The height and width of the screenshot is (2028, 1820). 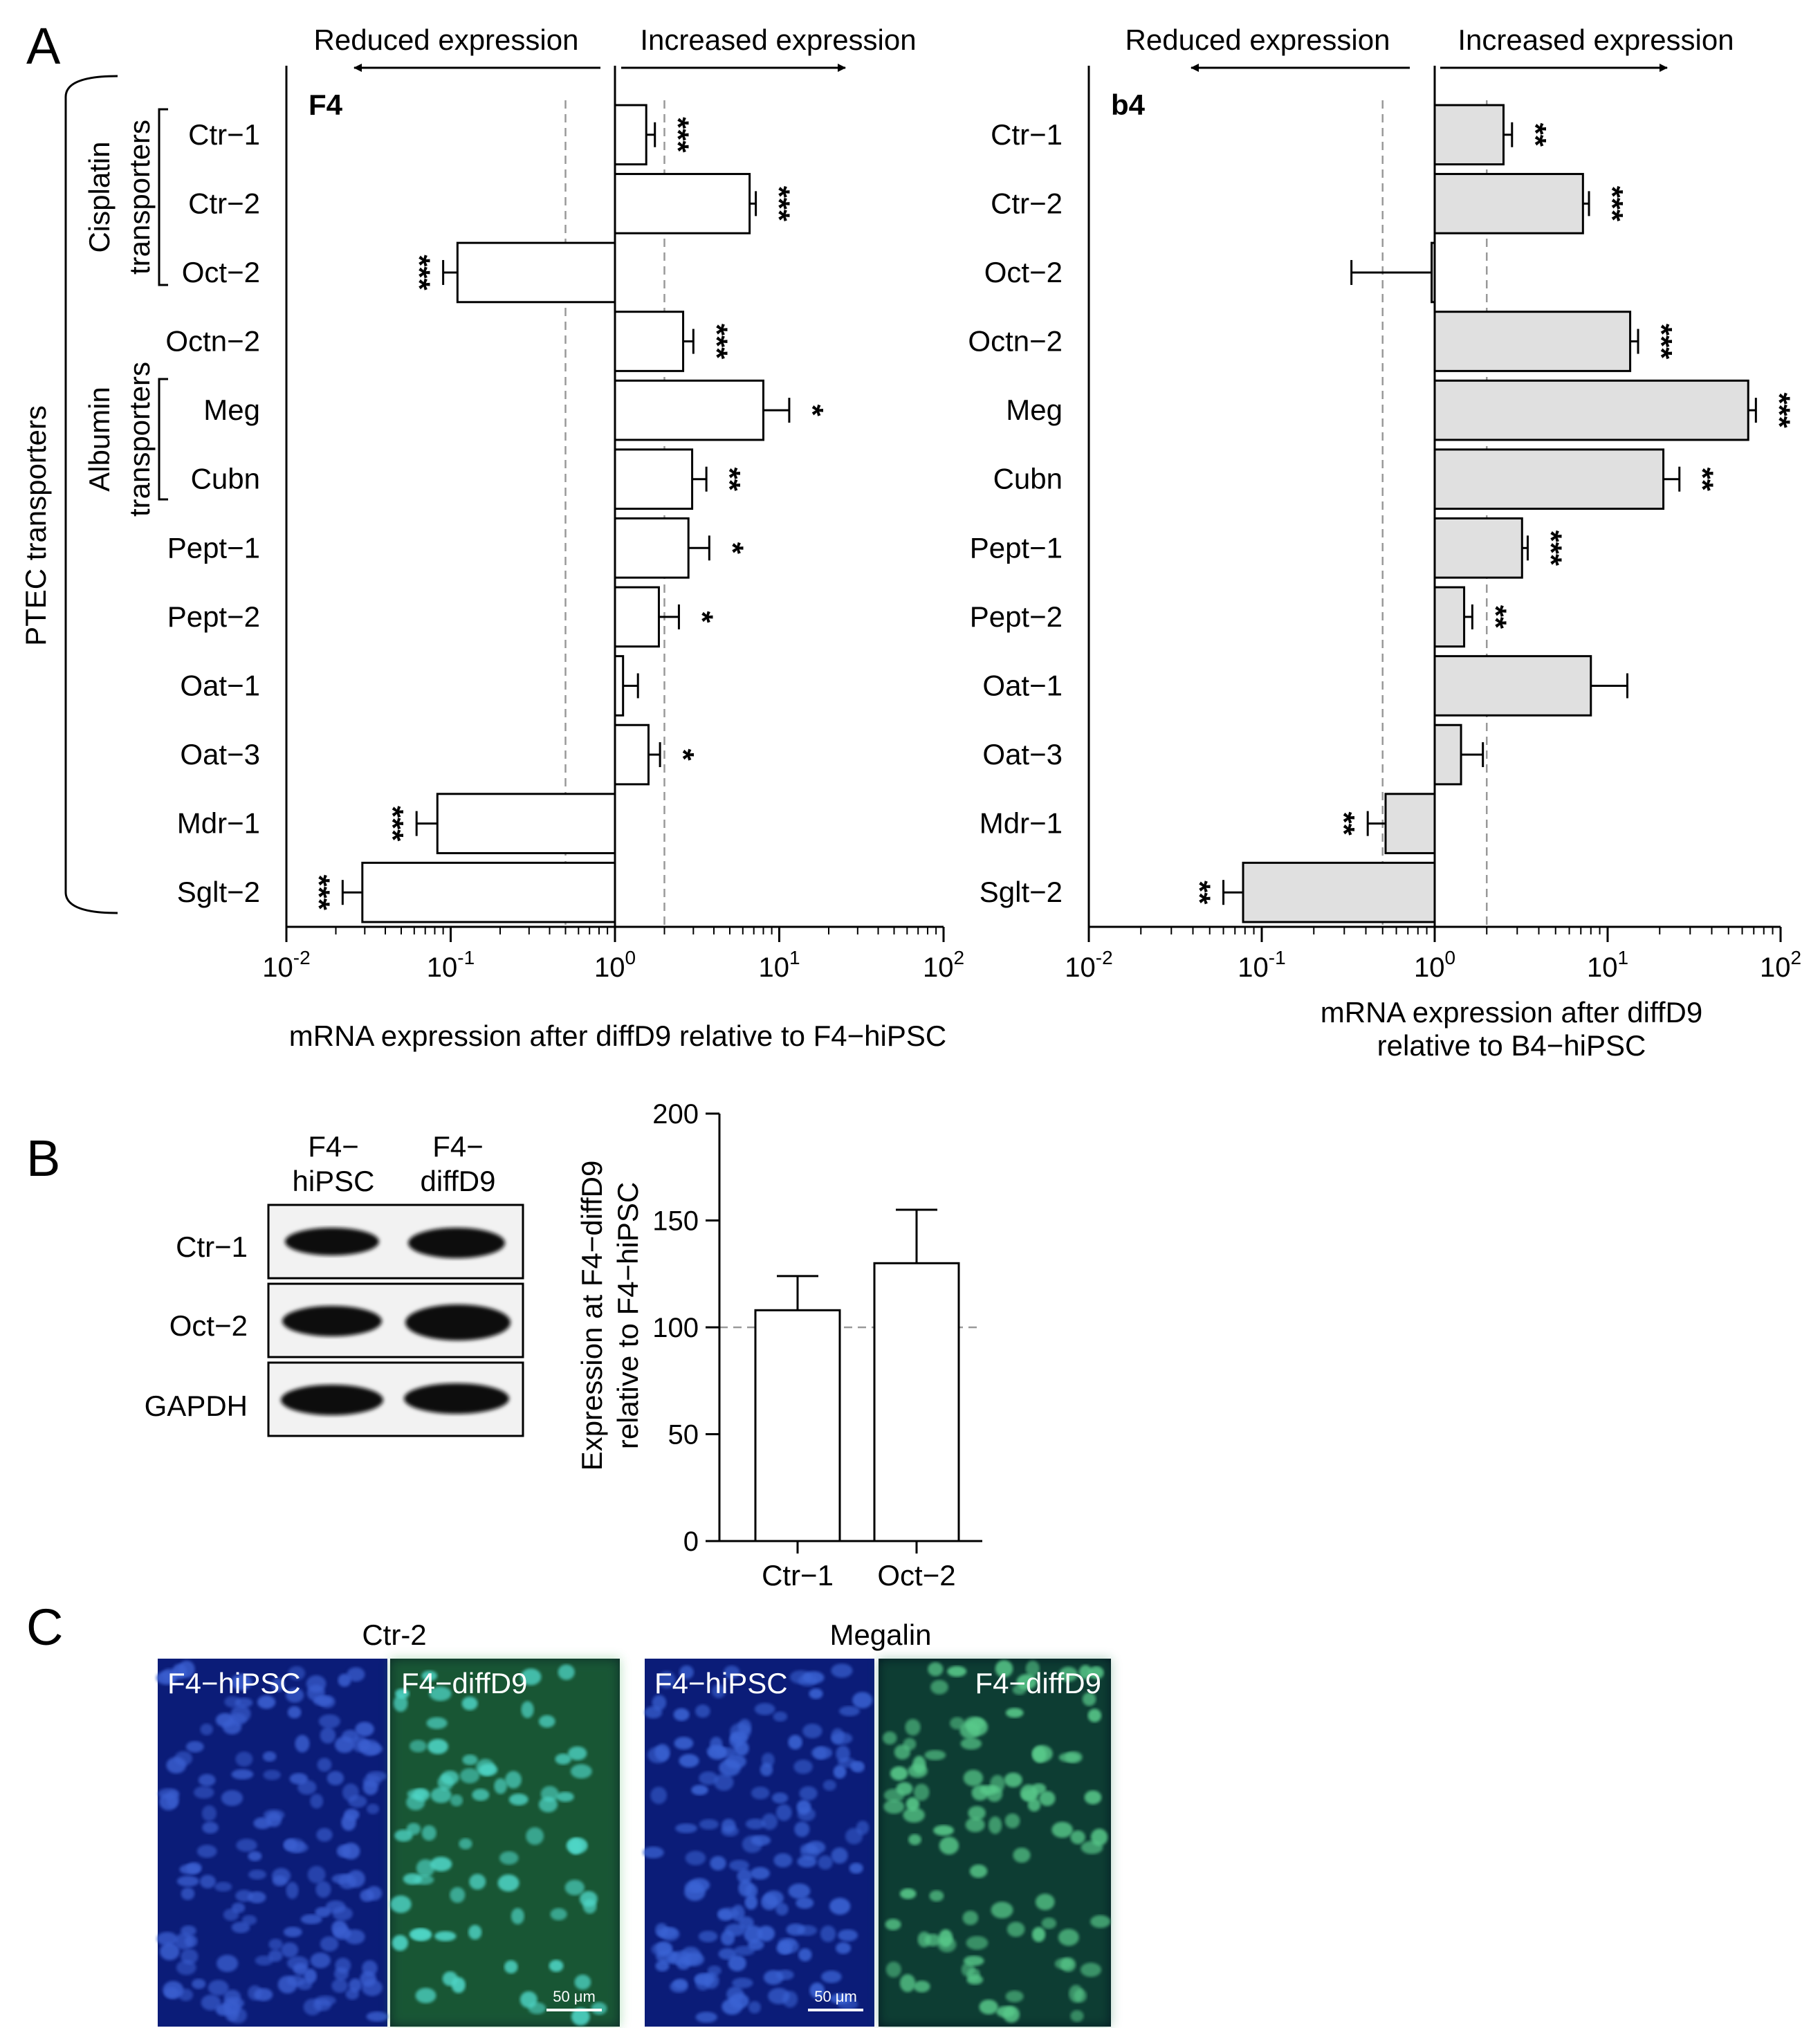 I want to click on nuclei-layer, so click(x=758, y=1843).